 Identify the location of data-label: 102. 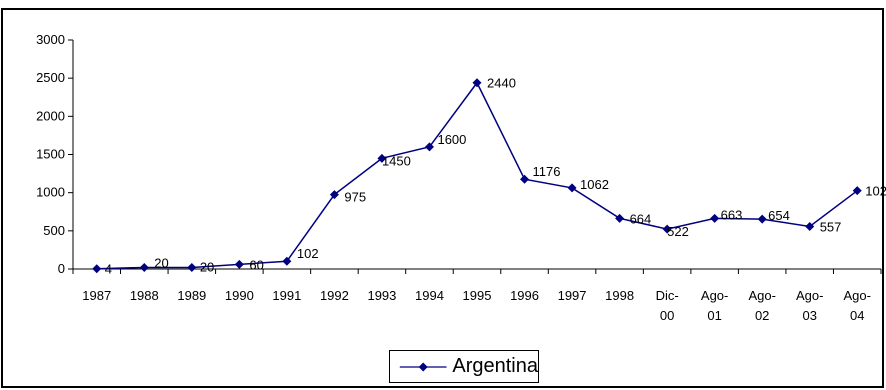
(308, 253).